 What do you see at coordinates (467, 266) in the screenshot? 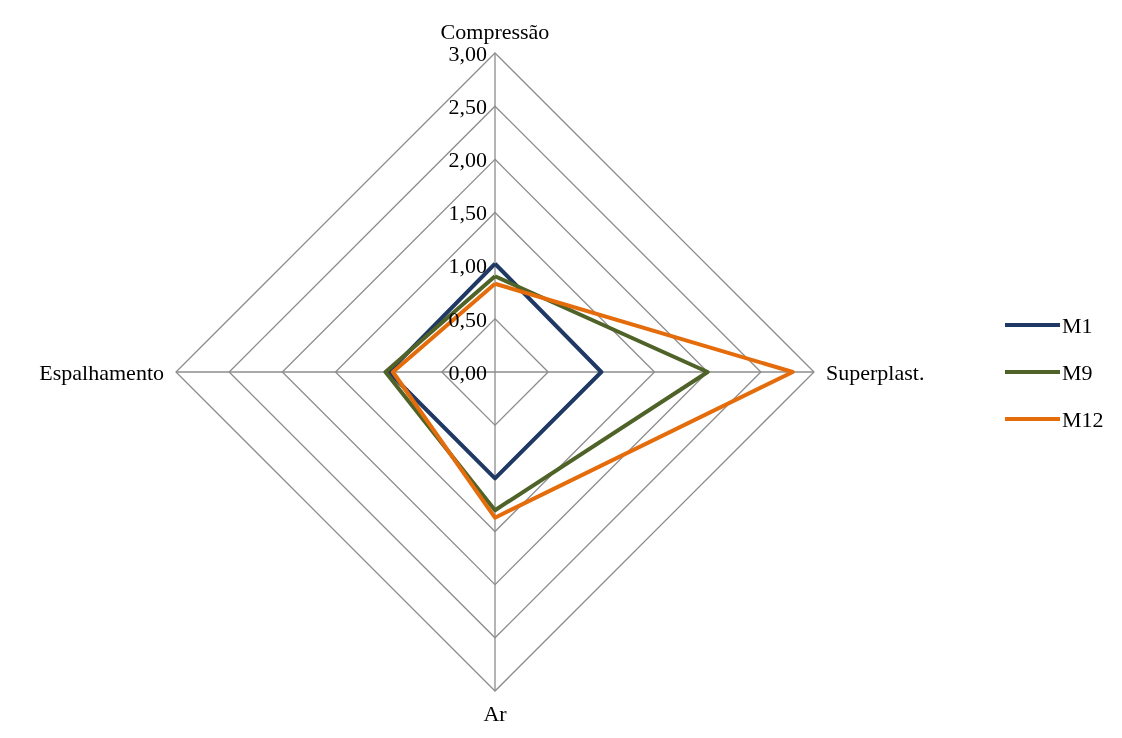
I see `y-tick-label: 1,00` at bounding box center [467, 266].